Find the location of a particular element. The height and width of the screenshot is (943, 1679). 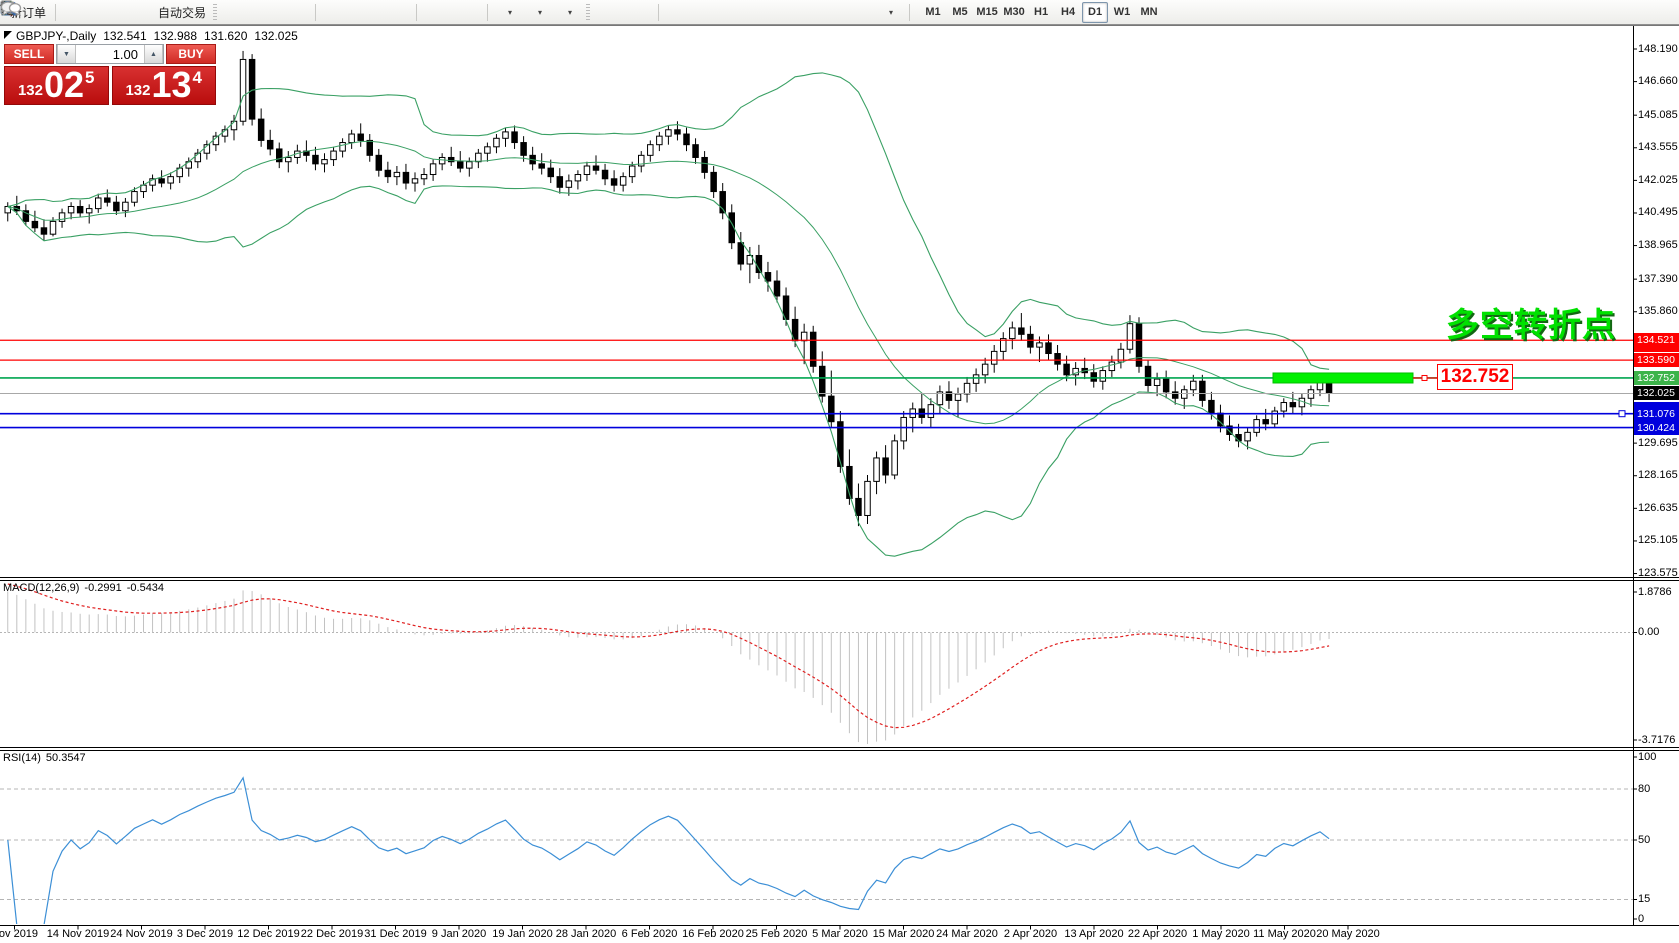

date-label: 15 Mar 2020 is located at coordinates (903, 934).